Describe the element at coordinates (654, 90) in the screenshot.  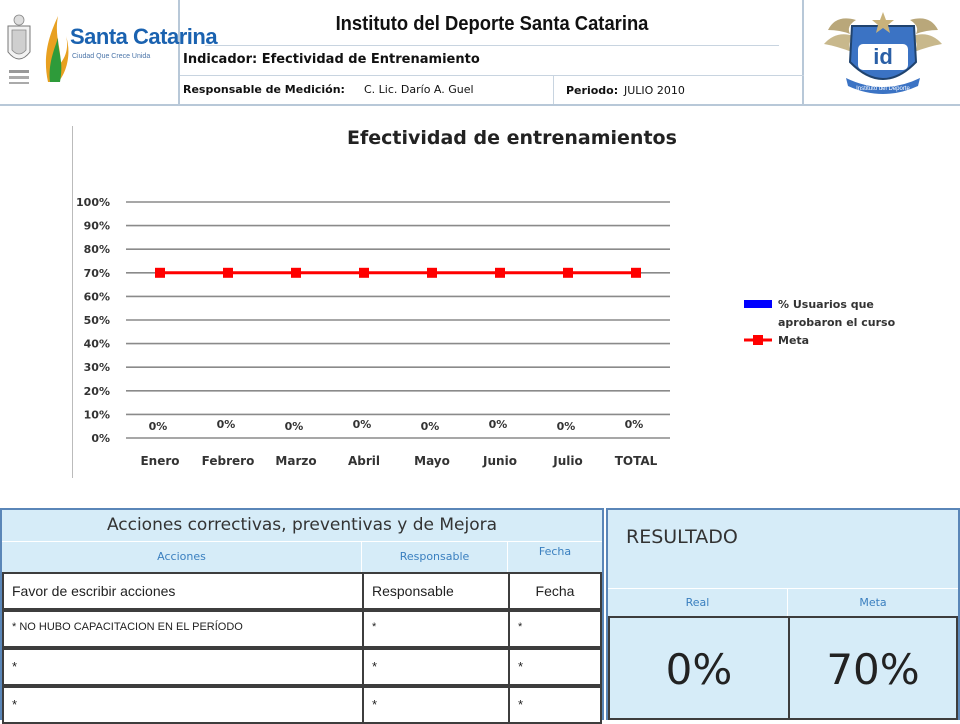
I see `period-value: JULIO 2010` at that location.